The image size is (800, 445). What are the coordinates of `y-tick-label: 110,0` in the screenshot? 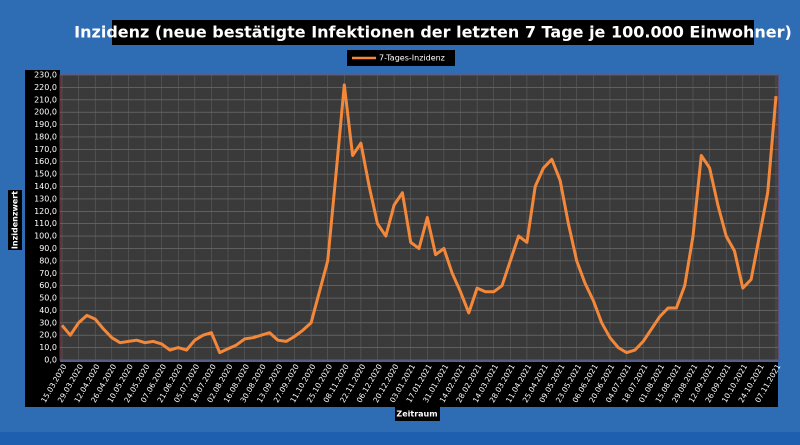 It's located at (45, 223).